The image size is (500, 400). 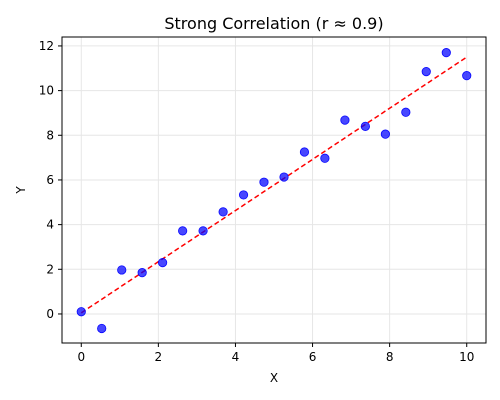 I want to click on y-tick-label: 8, so click(x=50, y=135).